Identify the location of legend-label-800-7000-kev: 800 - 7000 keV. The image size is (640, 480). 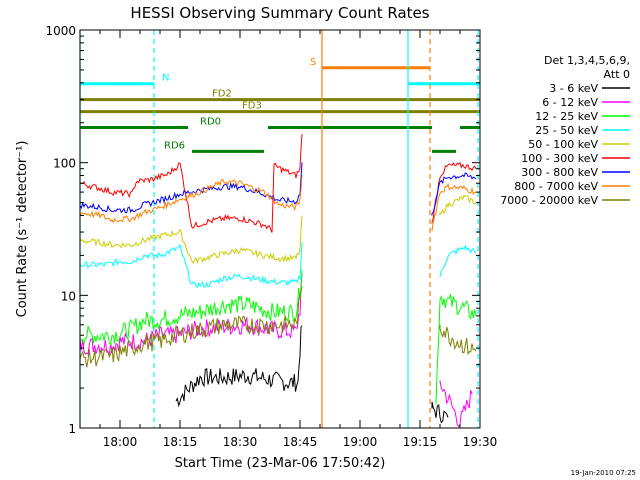
(556, 186).